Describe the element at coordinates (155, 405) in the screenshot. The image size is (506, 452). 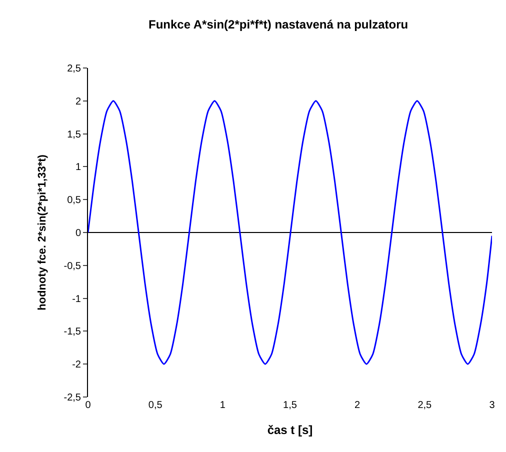
I see `x-tick-label: 0,5` at that location.